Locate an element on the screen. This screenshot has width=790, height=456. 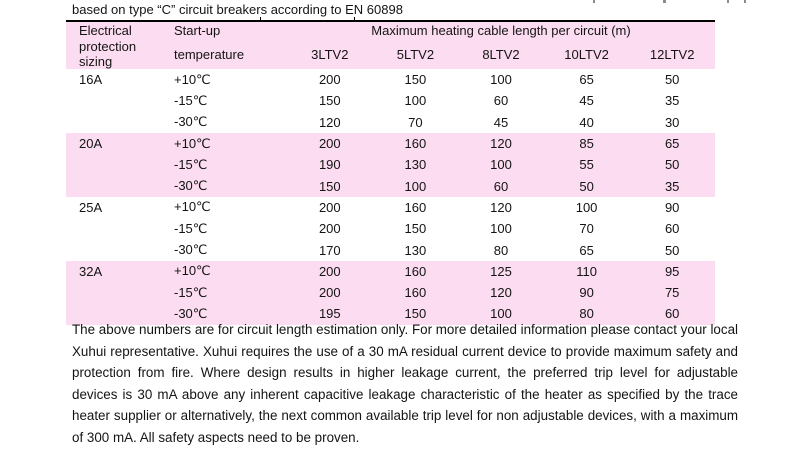
cell-protection-sizing: 32A is located at coordinates (113, 271).